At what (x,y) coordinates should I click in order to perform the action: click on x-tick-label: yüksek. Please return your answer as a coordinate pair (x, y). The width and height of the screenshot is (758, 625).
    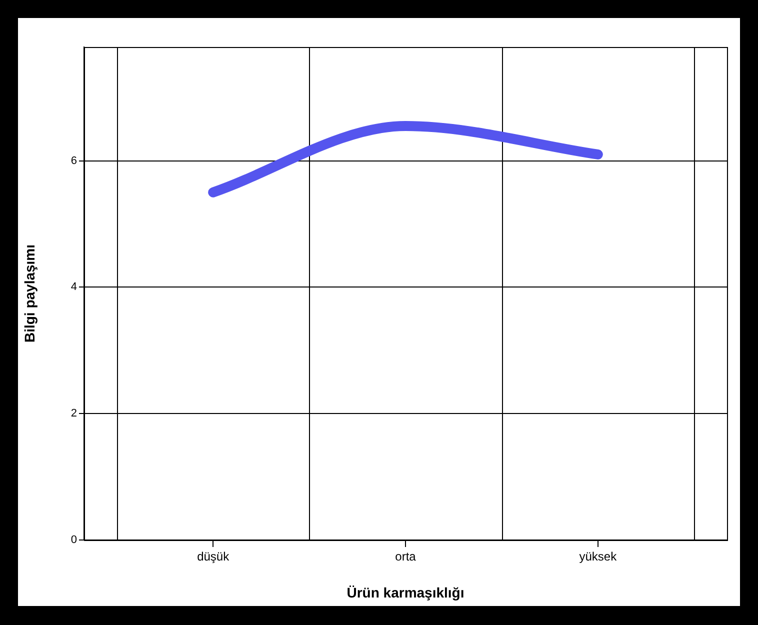
    Looking at the image, I should click on (598, 557).